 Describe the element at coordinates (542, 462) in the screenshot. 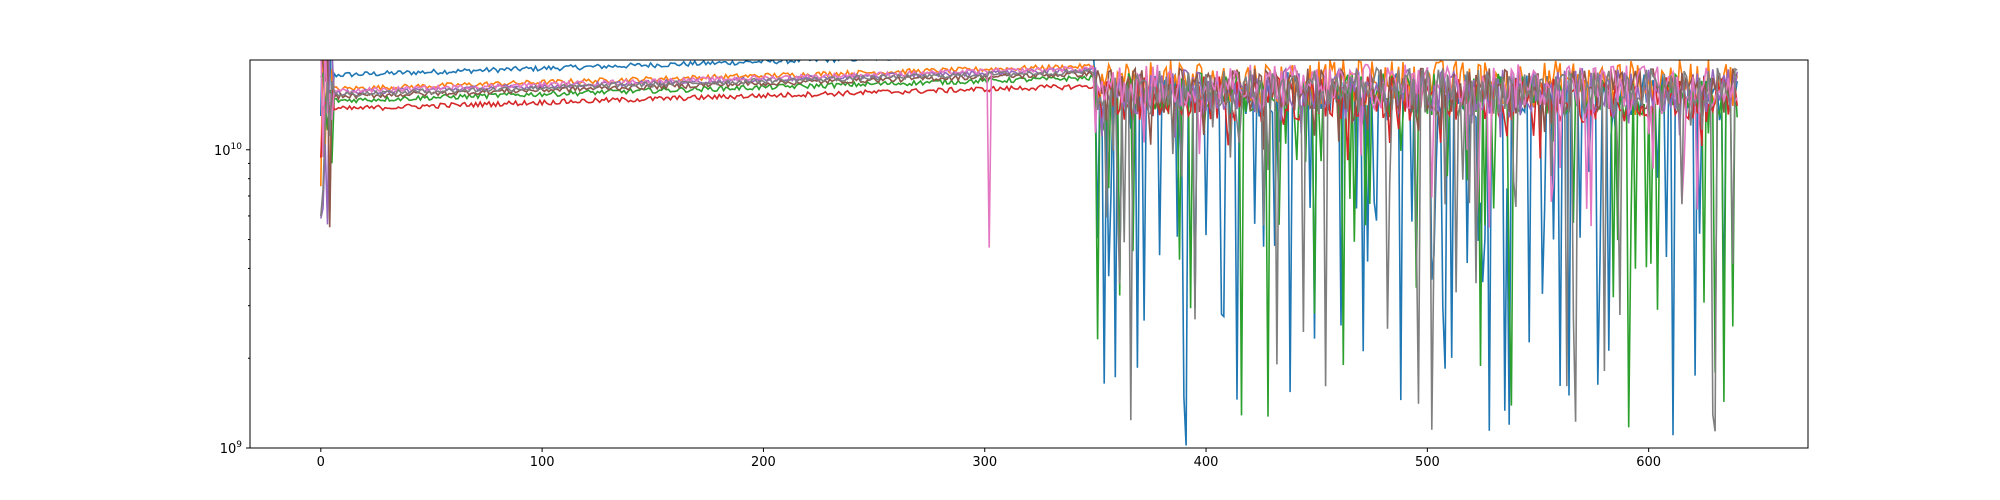

I see `x-tick-label: 100` at that location.